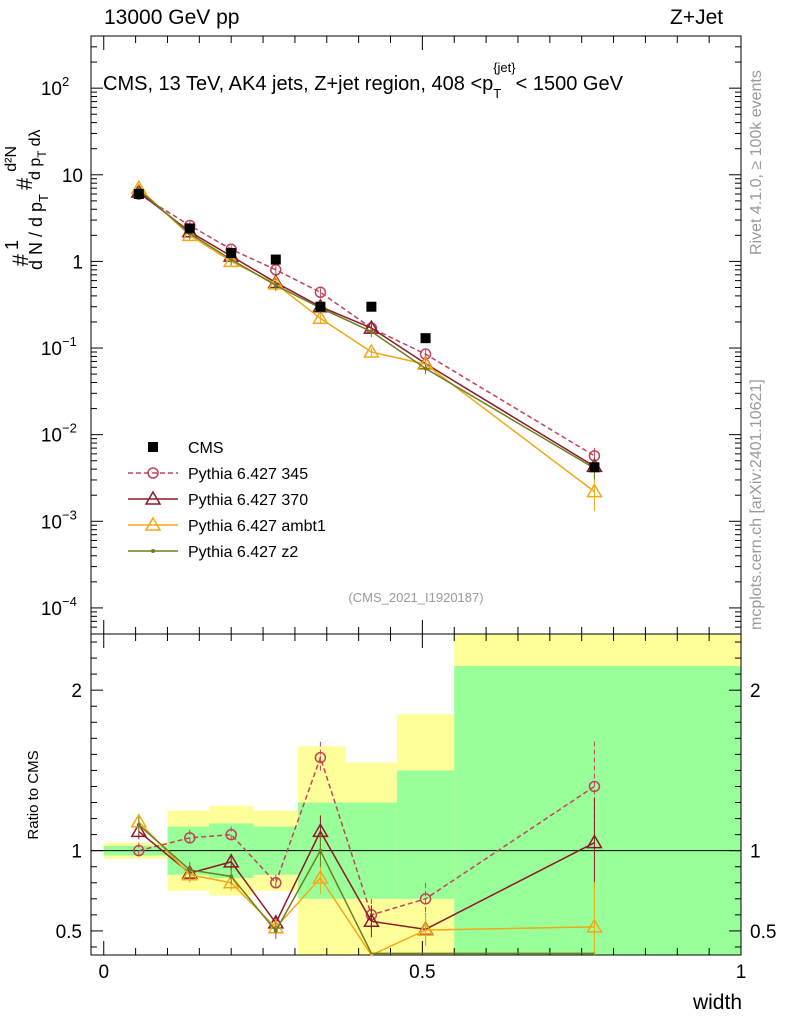 This screenshot has height=1024, width=786. What do you see at coordinates (243, 552) in the screenshot?
I see `legend-label: Pythia 6.427 z2` at bounding box center [243, 552].